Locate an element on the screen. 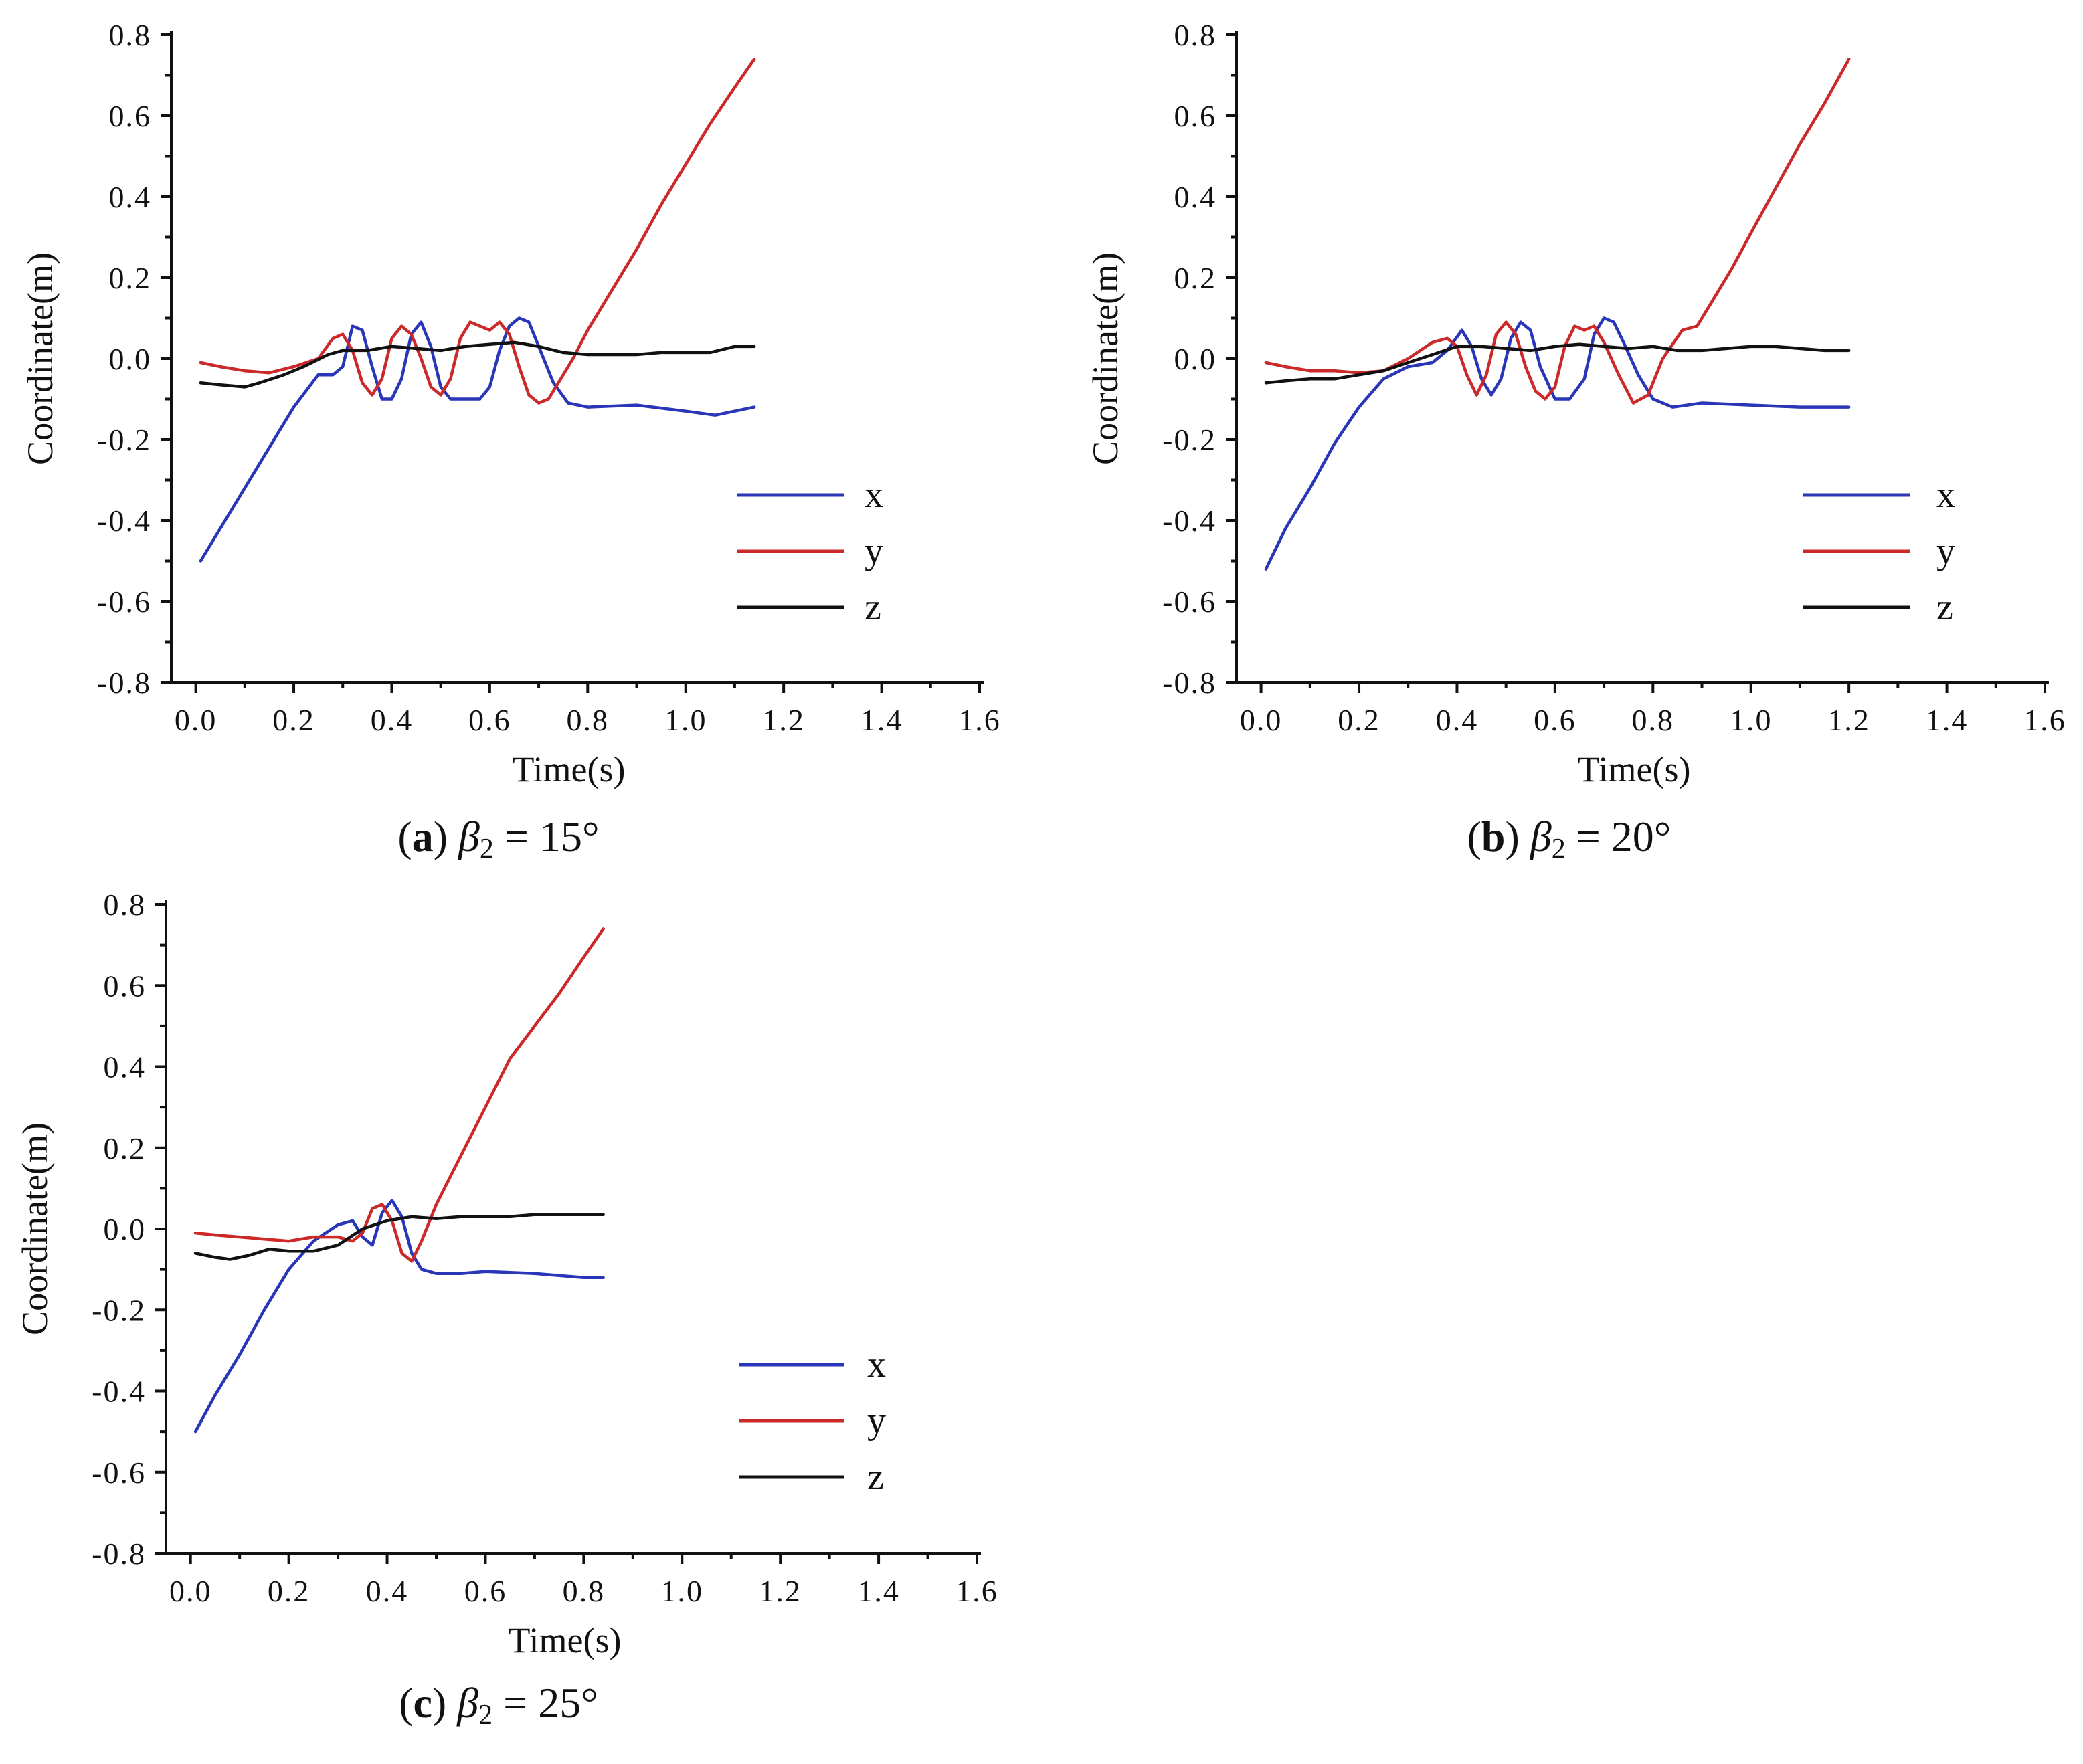 The height and width of the screenshot is (1764, 2083). panel-caption: (c) β2 = 25° is located at coordinates (498, 1705).